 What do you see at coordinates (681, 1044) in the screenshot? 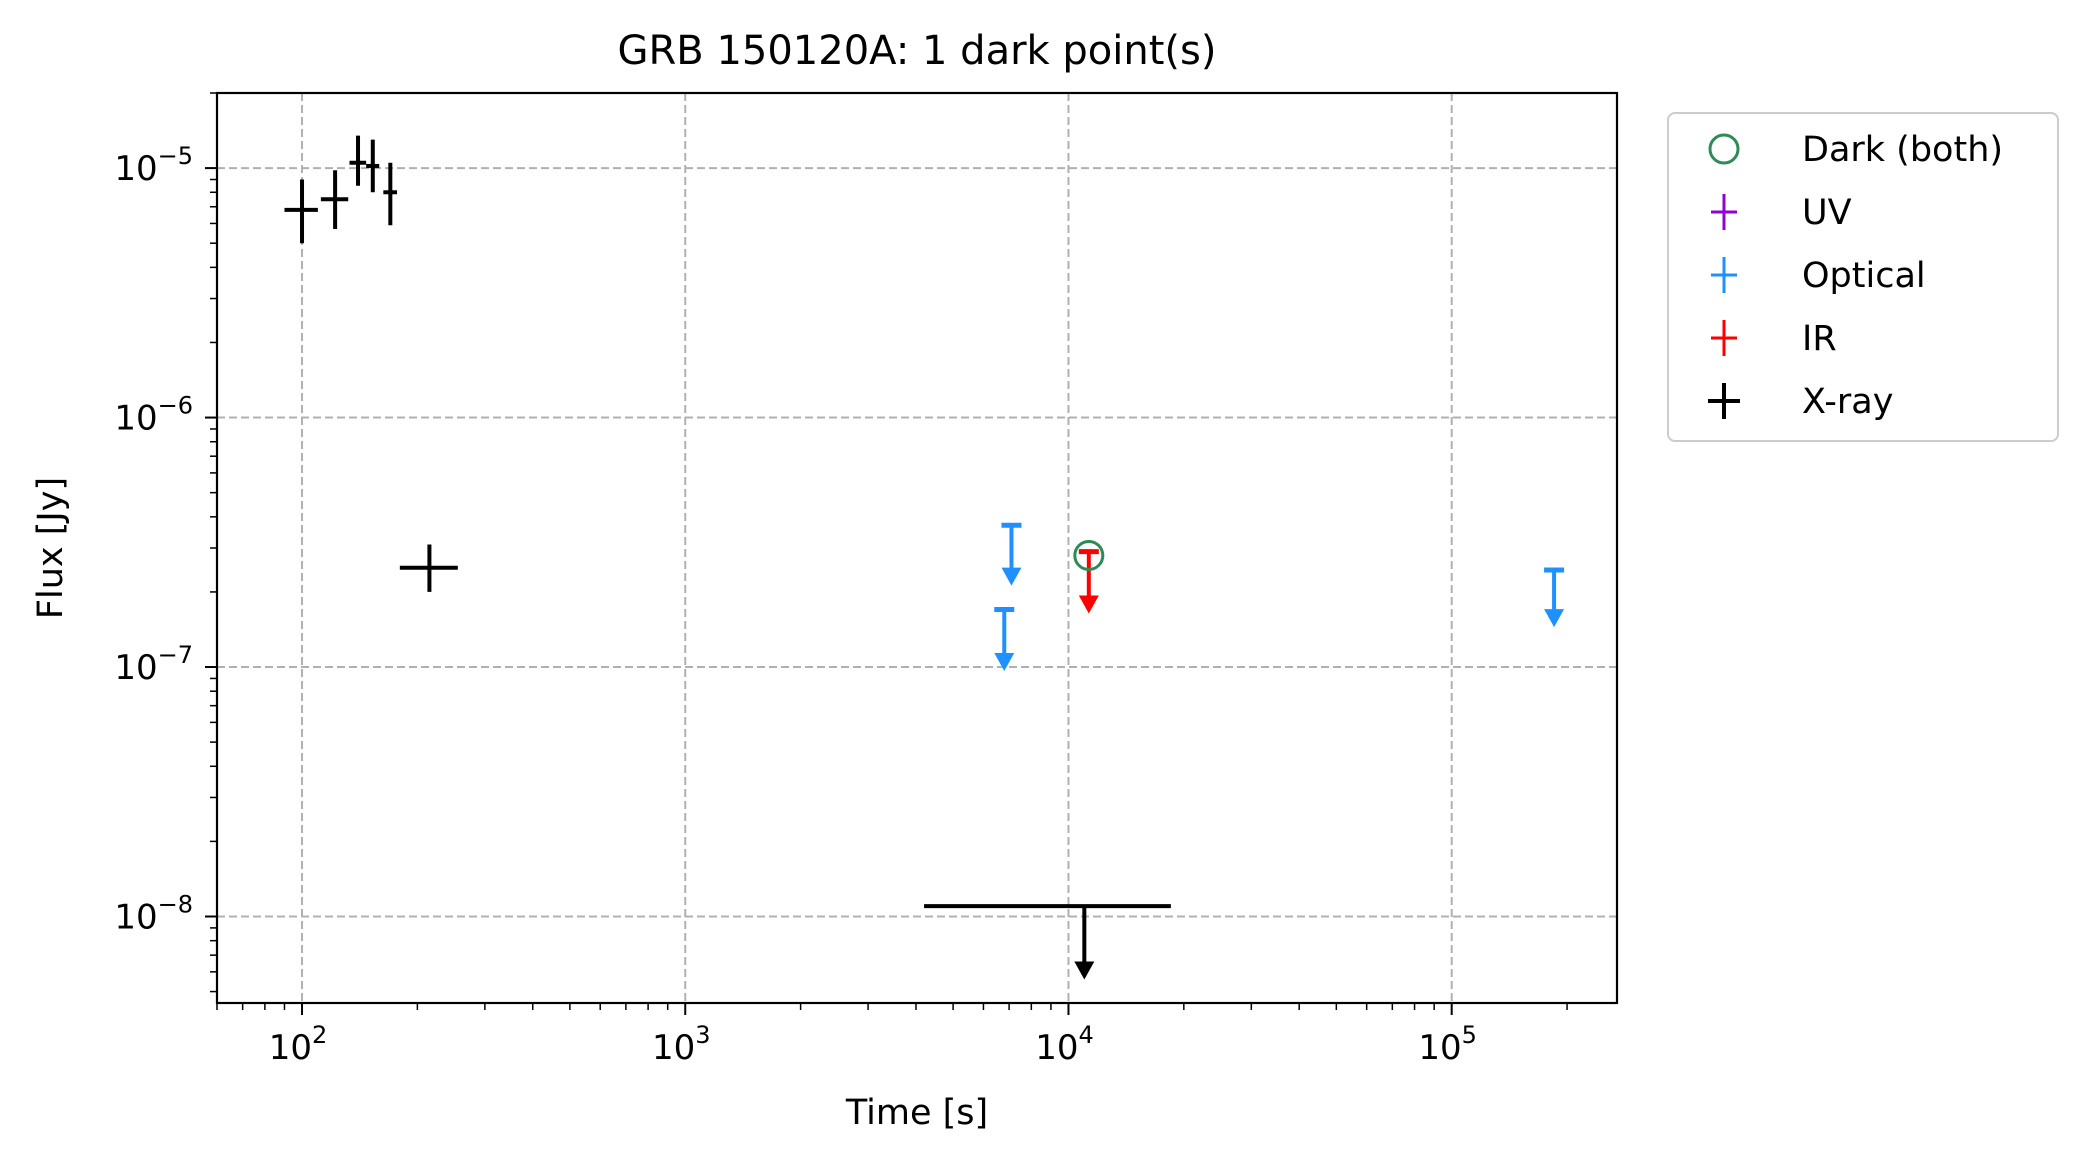
I see `x-tick-label: 10³` at bounding box center [681, 1044].